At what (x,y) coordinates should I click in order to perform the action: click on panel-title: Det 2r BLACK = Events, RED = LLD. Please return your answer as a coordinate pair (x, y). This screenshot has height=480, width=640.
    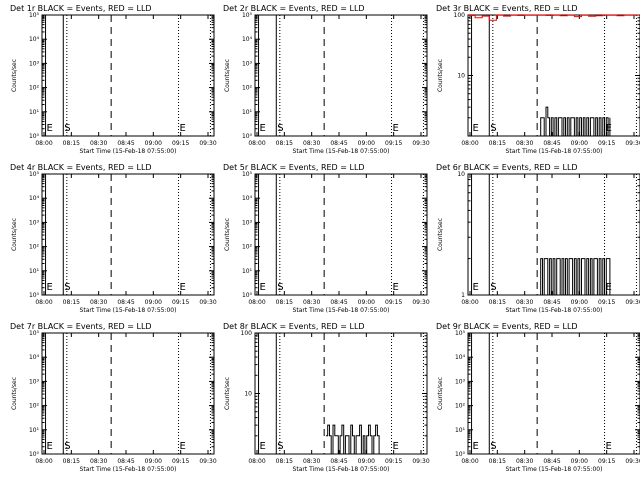
    Looking at the image, I should click on (294, 8).